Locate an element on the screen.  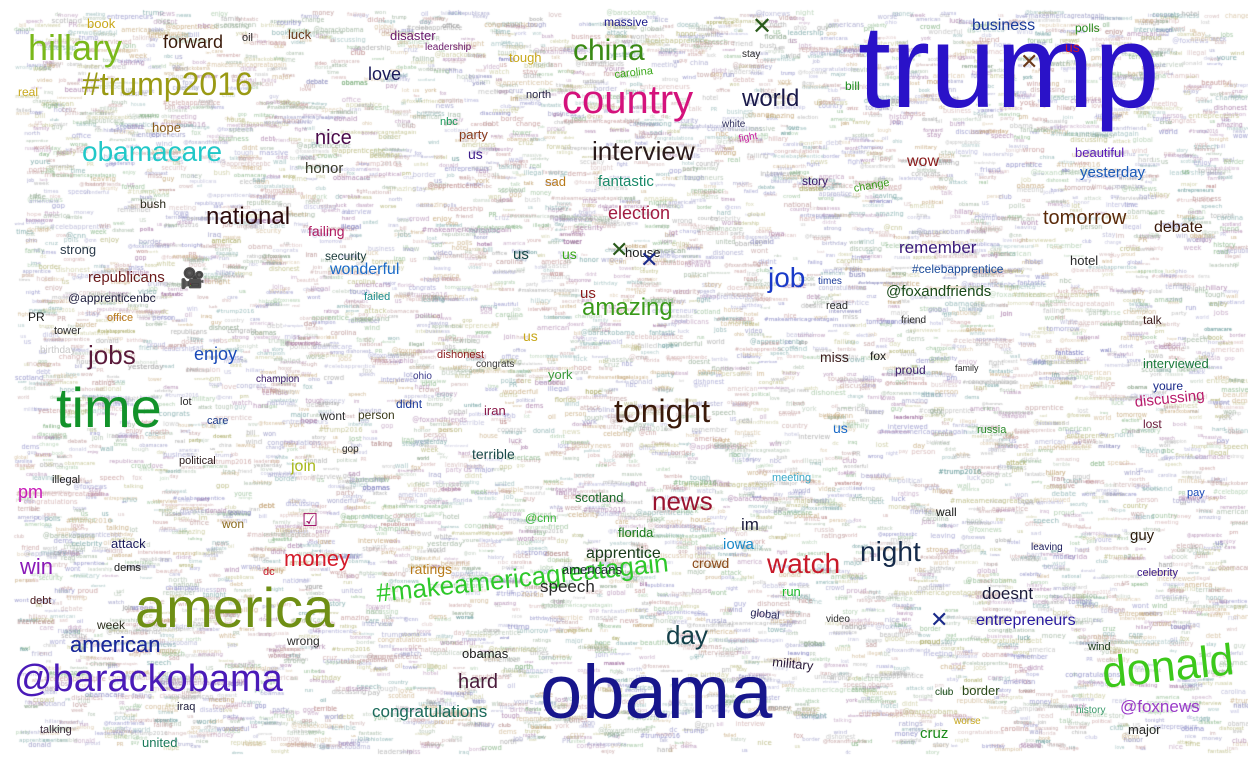
cloud-word: polls is located at coordinates (1087, 28).